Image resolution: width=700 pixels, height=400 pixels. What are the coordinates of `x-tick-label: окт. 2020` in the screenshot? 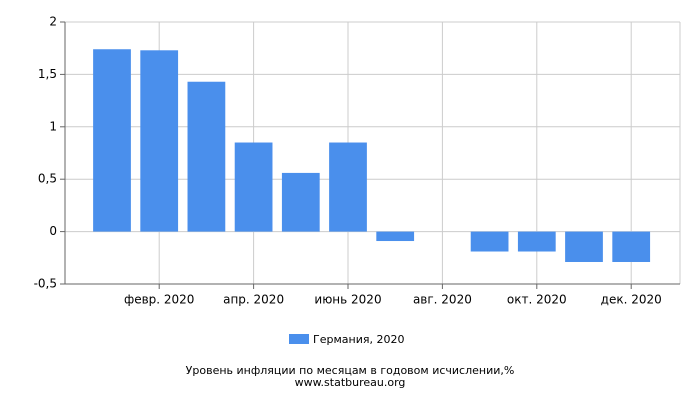 It's located at (537, 300).